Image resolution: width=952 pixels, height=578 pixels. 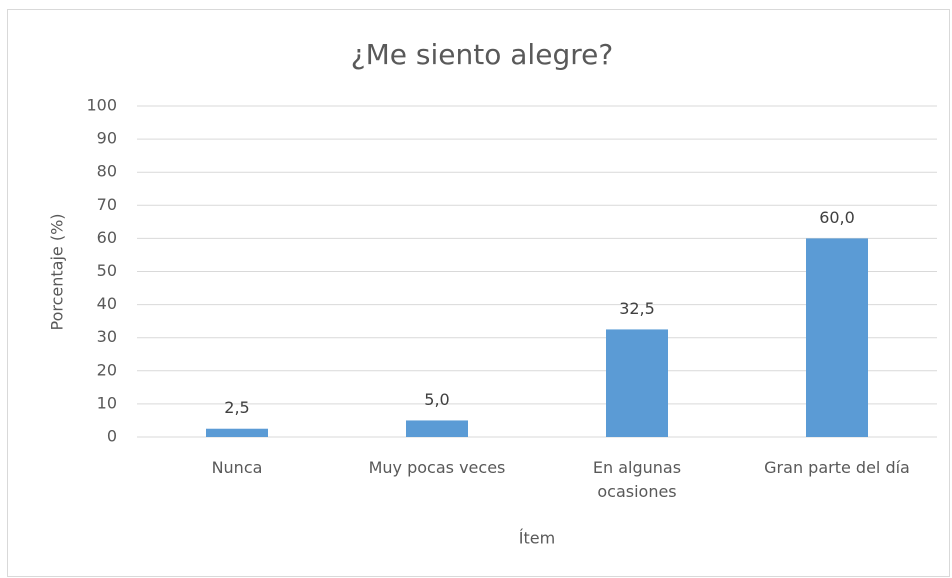 What do you see at coordinates (101, 105) in the screenshot?
I see `y-tick-label: 100` at bounding box center [101, 105].